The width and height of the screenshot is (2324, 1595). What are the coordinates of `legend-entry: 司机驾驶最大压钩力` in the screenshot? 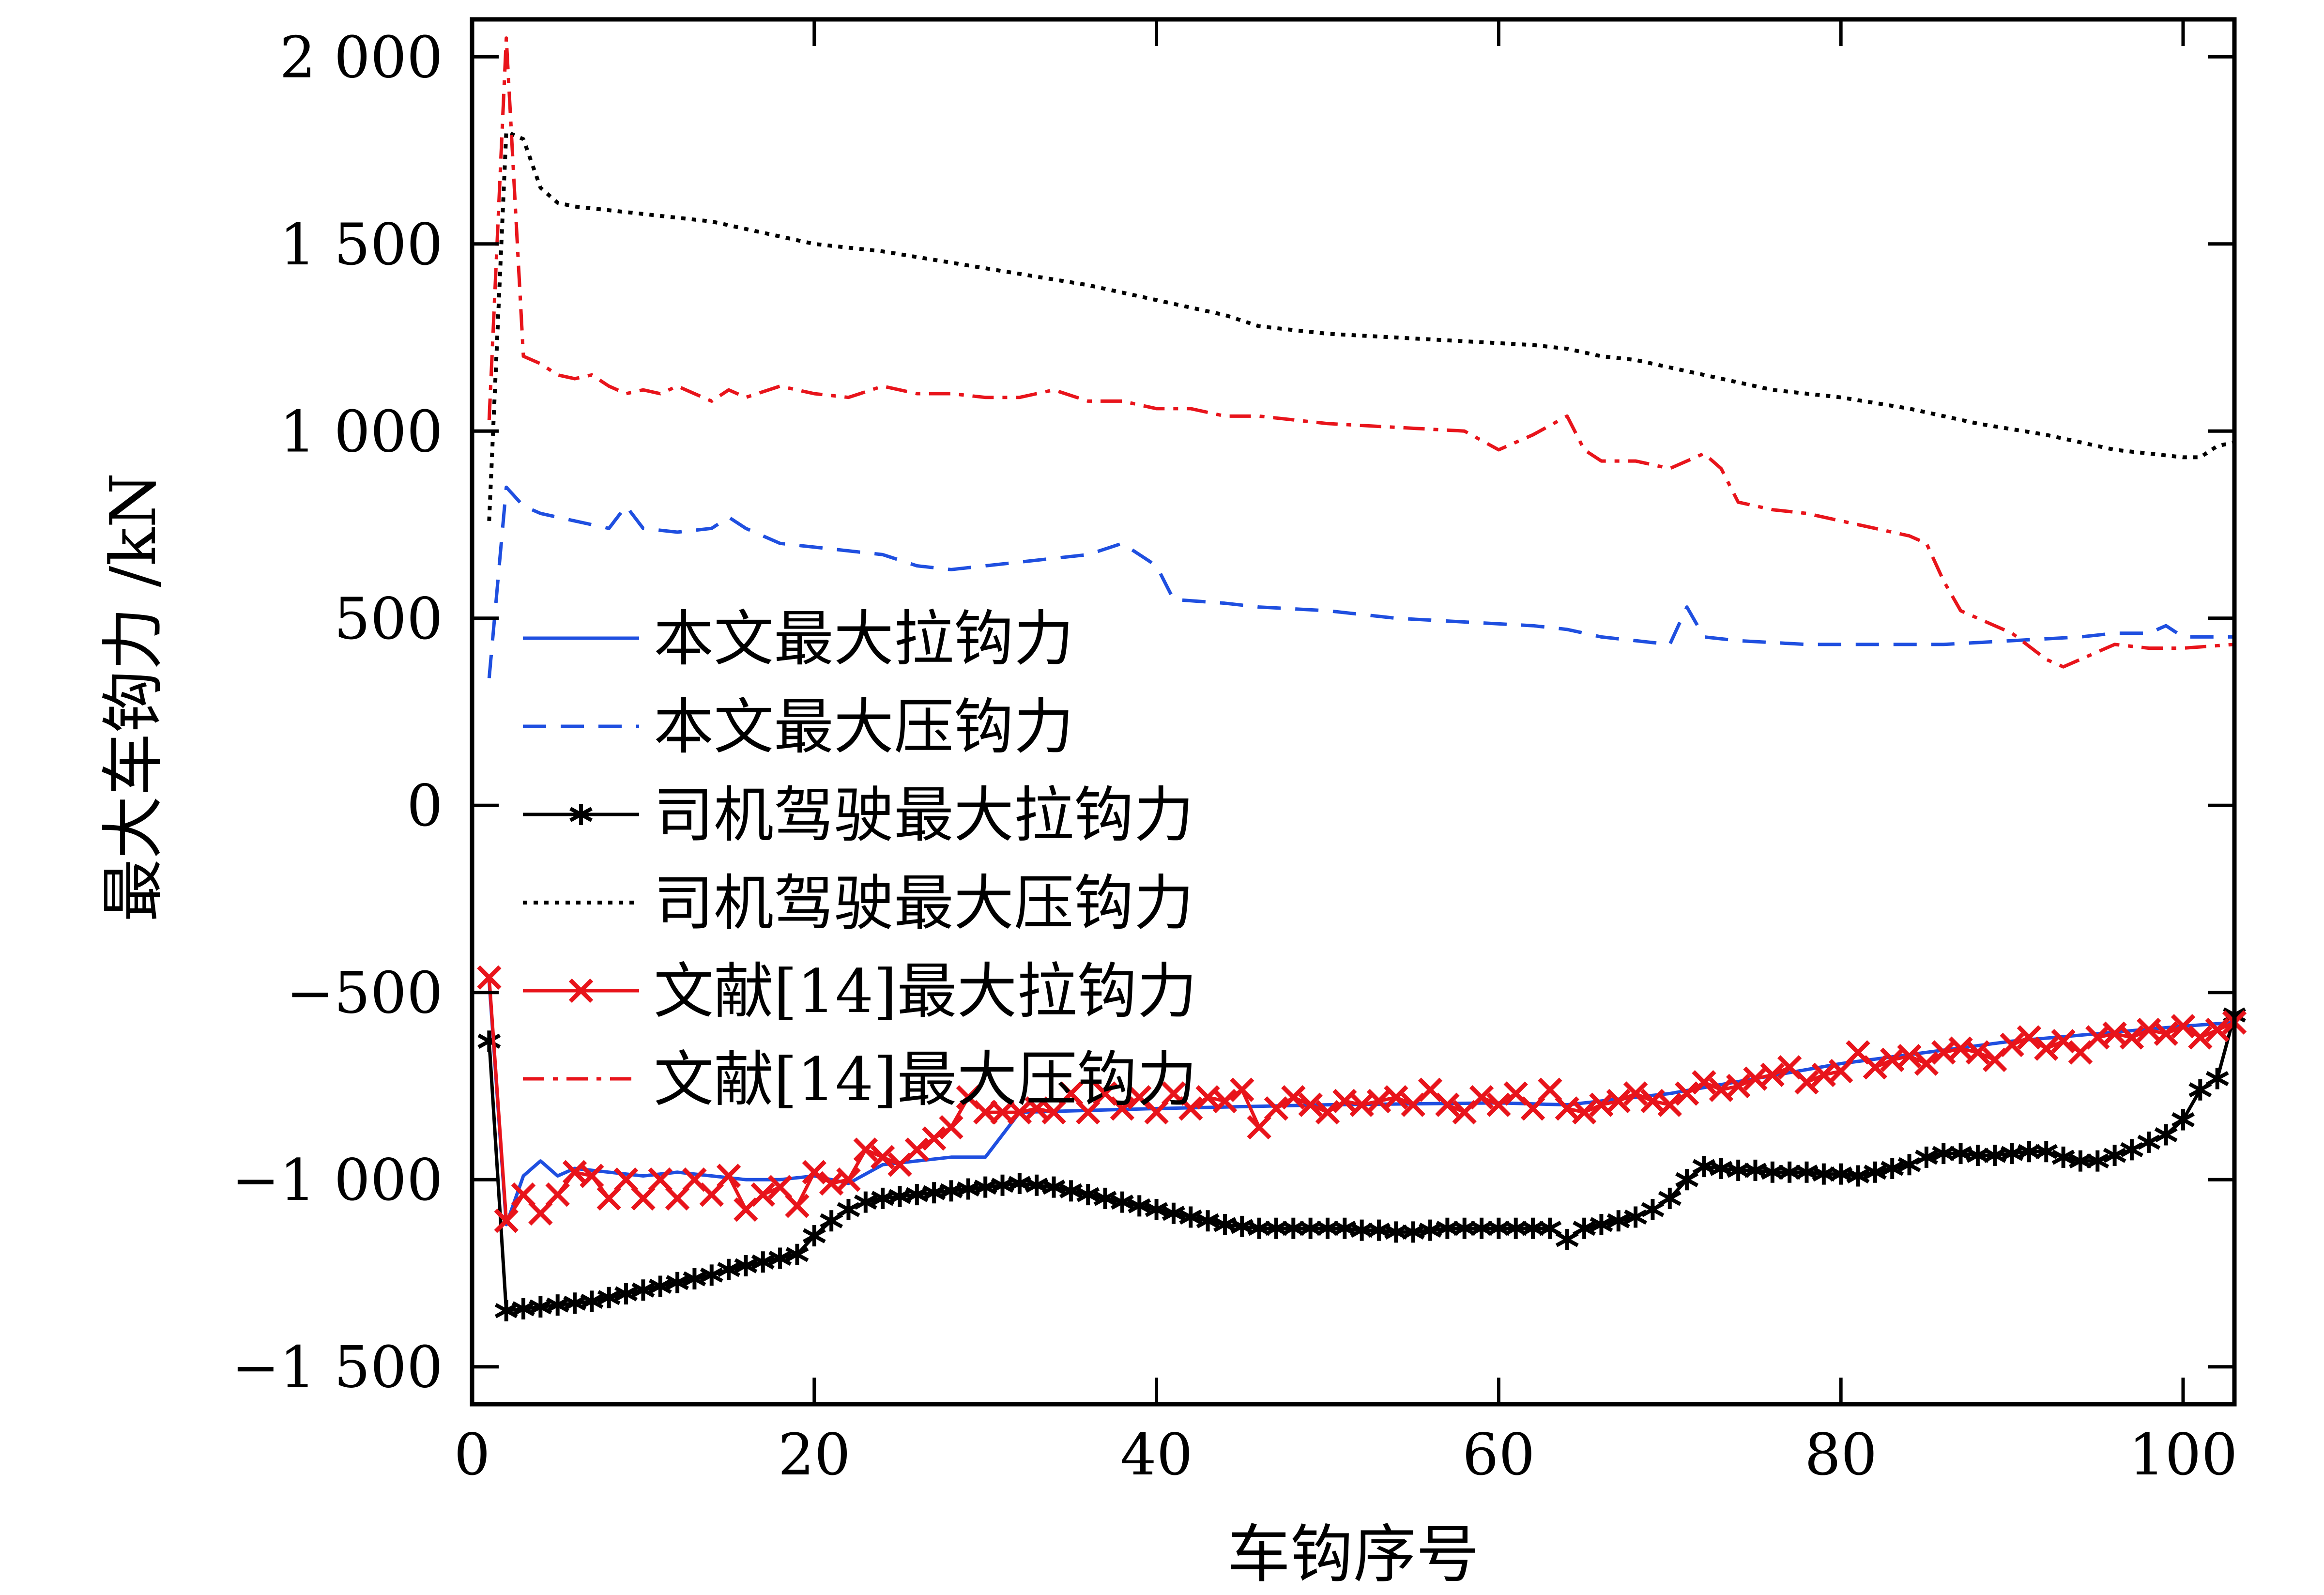 It's located at (859, 903).